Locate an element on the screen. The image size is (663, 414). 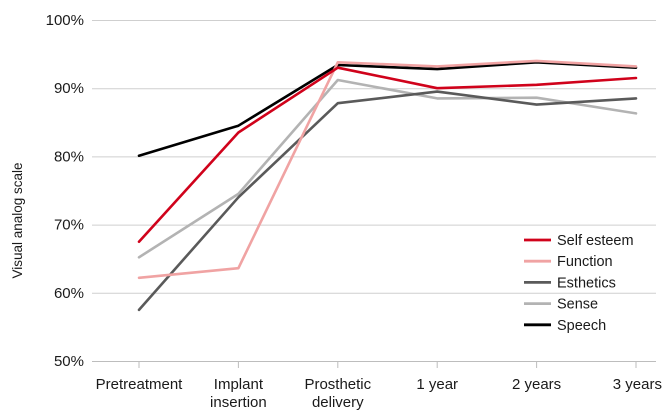
x-tick-label: Implant is located at coordinates (239, 384).